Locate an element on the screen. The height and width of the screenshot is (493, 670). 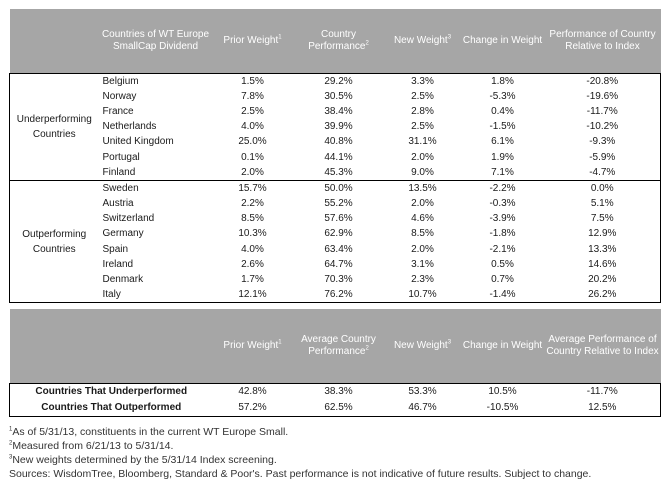
relative-cell: 13.3% is located at coordinates (602, 249).